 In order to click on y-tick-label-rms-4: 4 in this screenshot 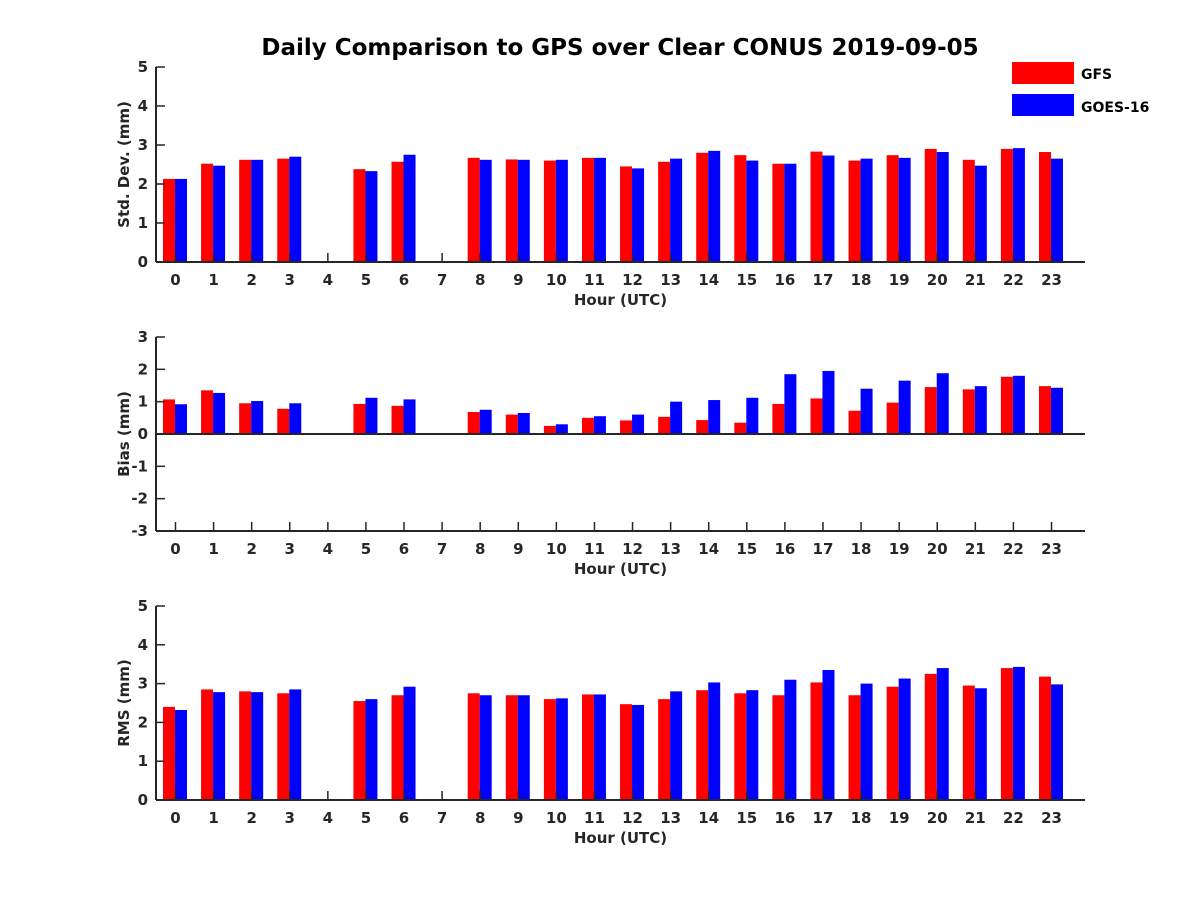, I will do `click(143, 645)`.